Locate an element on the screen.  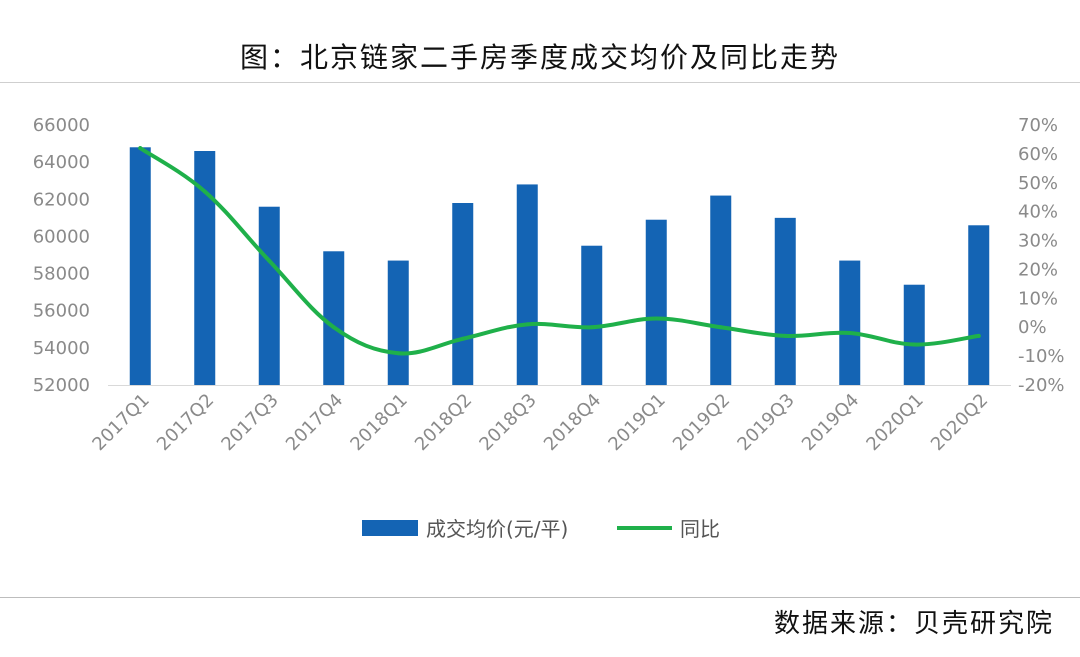
yoy-point-2019Q4 is located at coordinates (849, 333).